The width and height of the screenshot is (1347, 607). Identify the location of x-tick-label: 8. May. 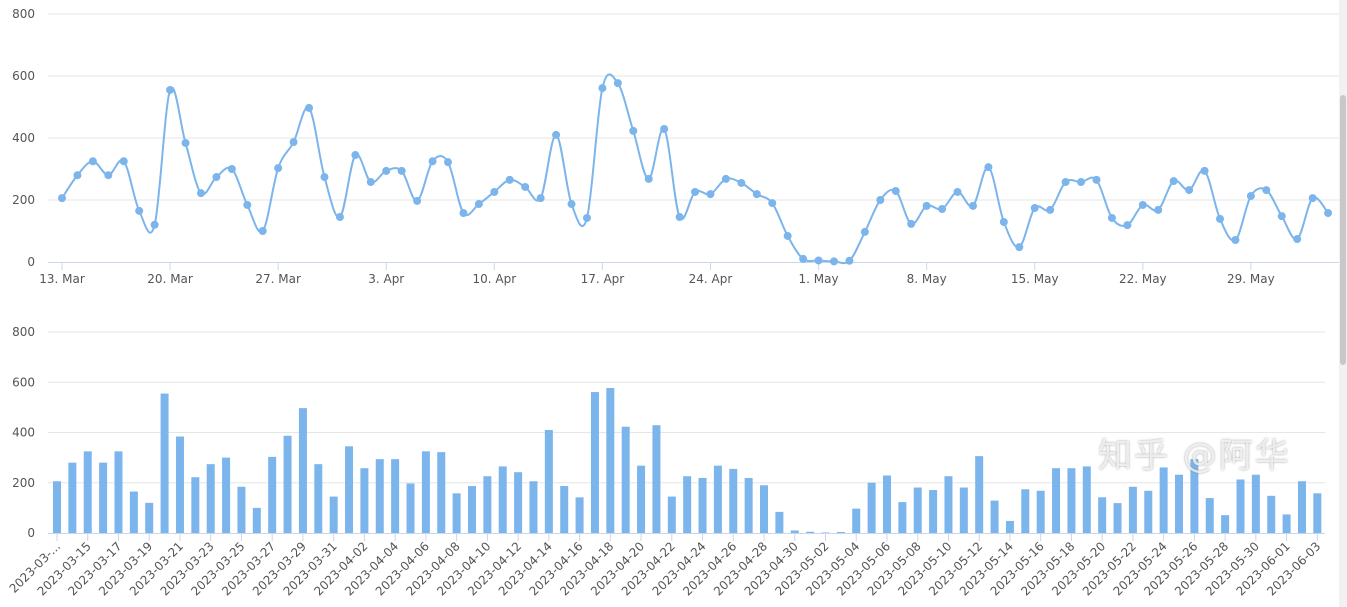
(927, 279).